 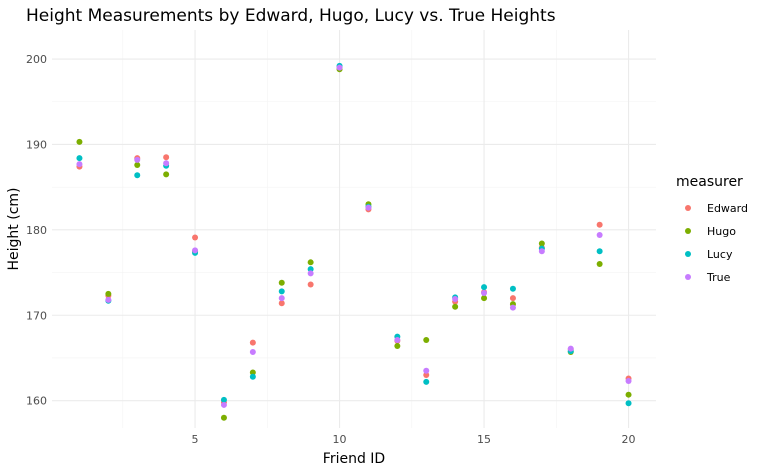 What do you see at coordinates (720, 254) in the screenshot?
I see `legend-label-lucy: Lucy` at bounding box center [720, 254].